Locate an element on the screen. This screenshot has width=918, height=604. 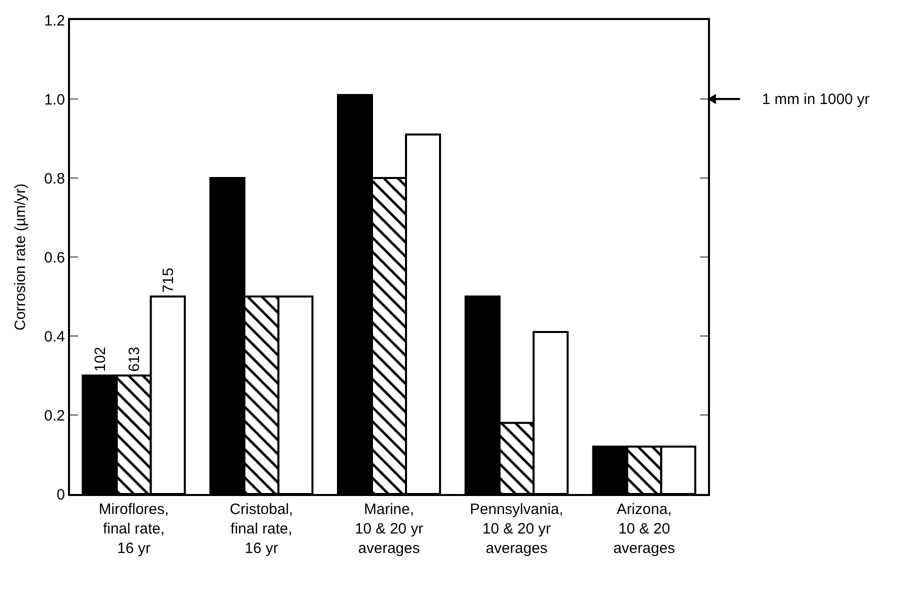
x-tick-label: Arizona, 10 & 20 averages is located at coordinates (644, 529).